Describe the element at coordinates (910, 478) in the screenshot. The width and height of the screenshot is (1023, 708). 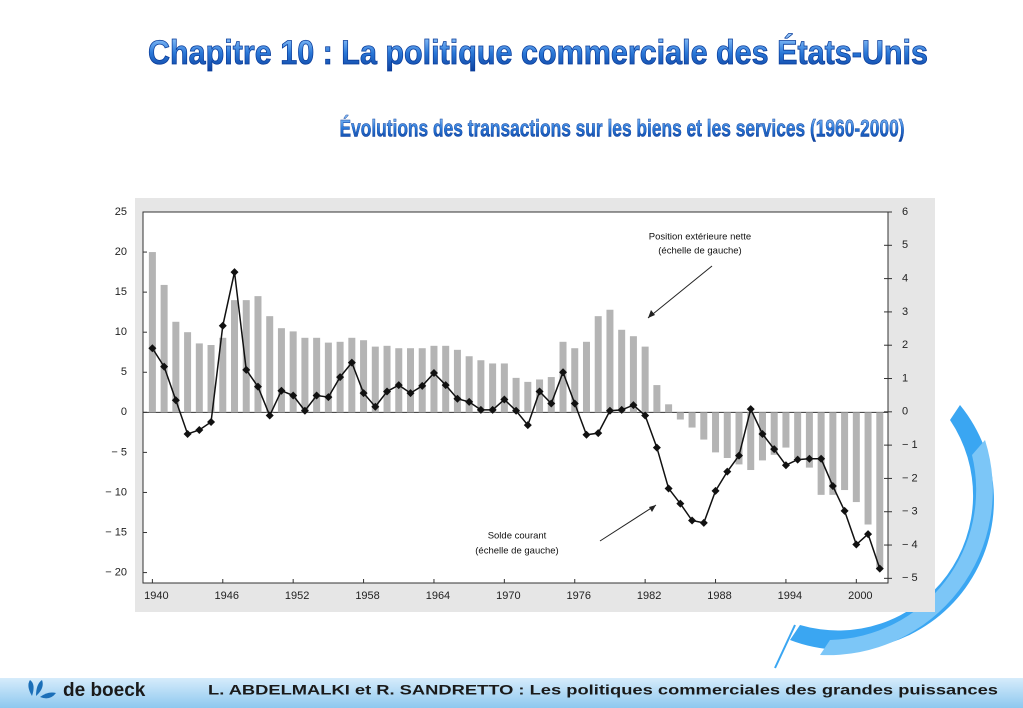
I see `y2-tick-label: − 2` at that location.